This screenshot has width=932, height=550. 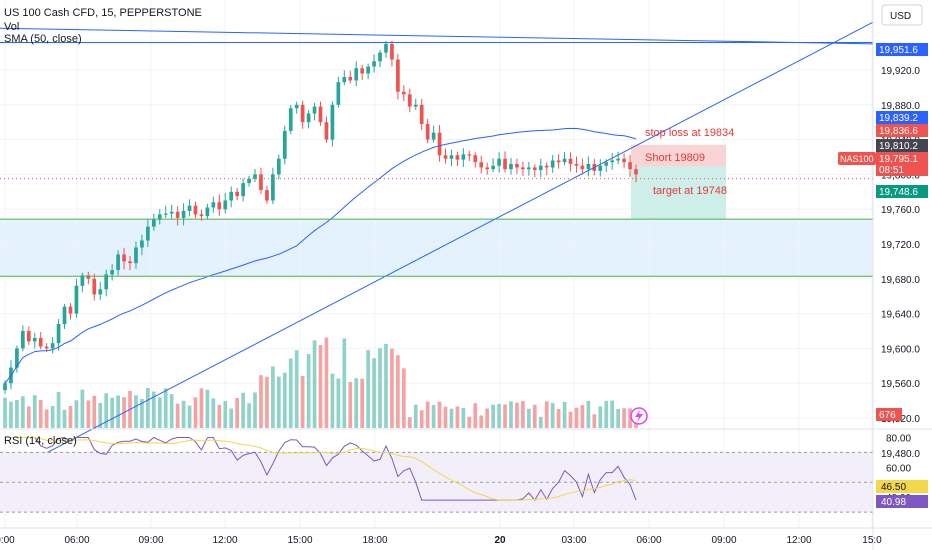 I want to click on volume-value: 676, so click(x=887, y=415).